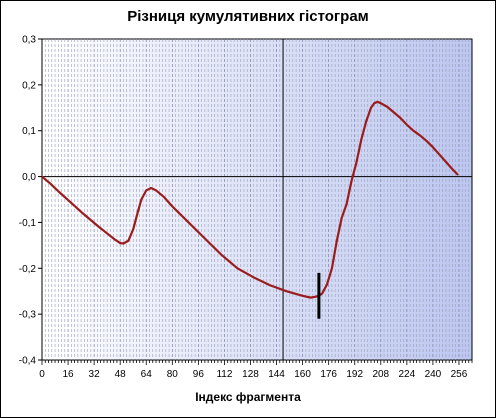 The width and height of the screenshot is (496, 418). Describe the element at coordinates (224, 374) in the screenshot. I see `x-tick-label: 112` at that location.